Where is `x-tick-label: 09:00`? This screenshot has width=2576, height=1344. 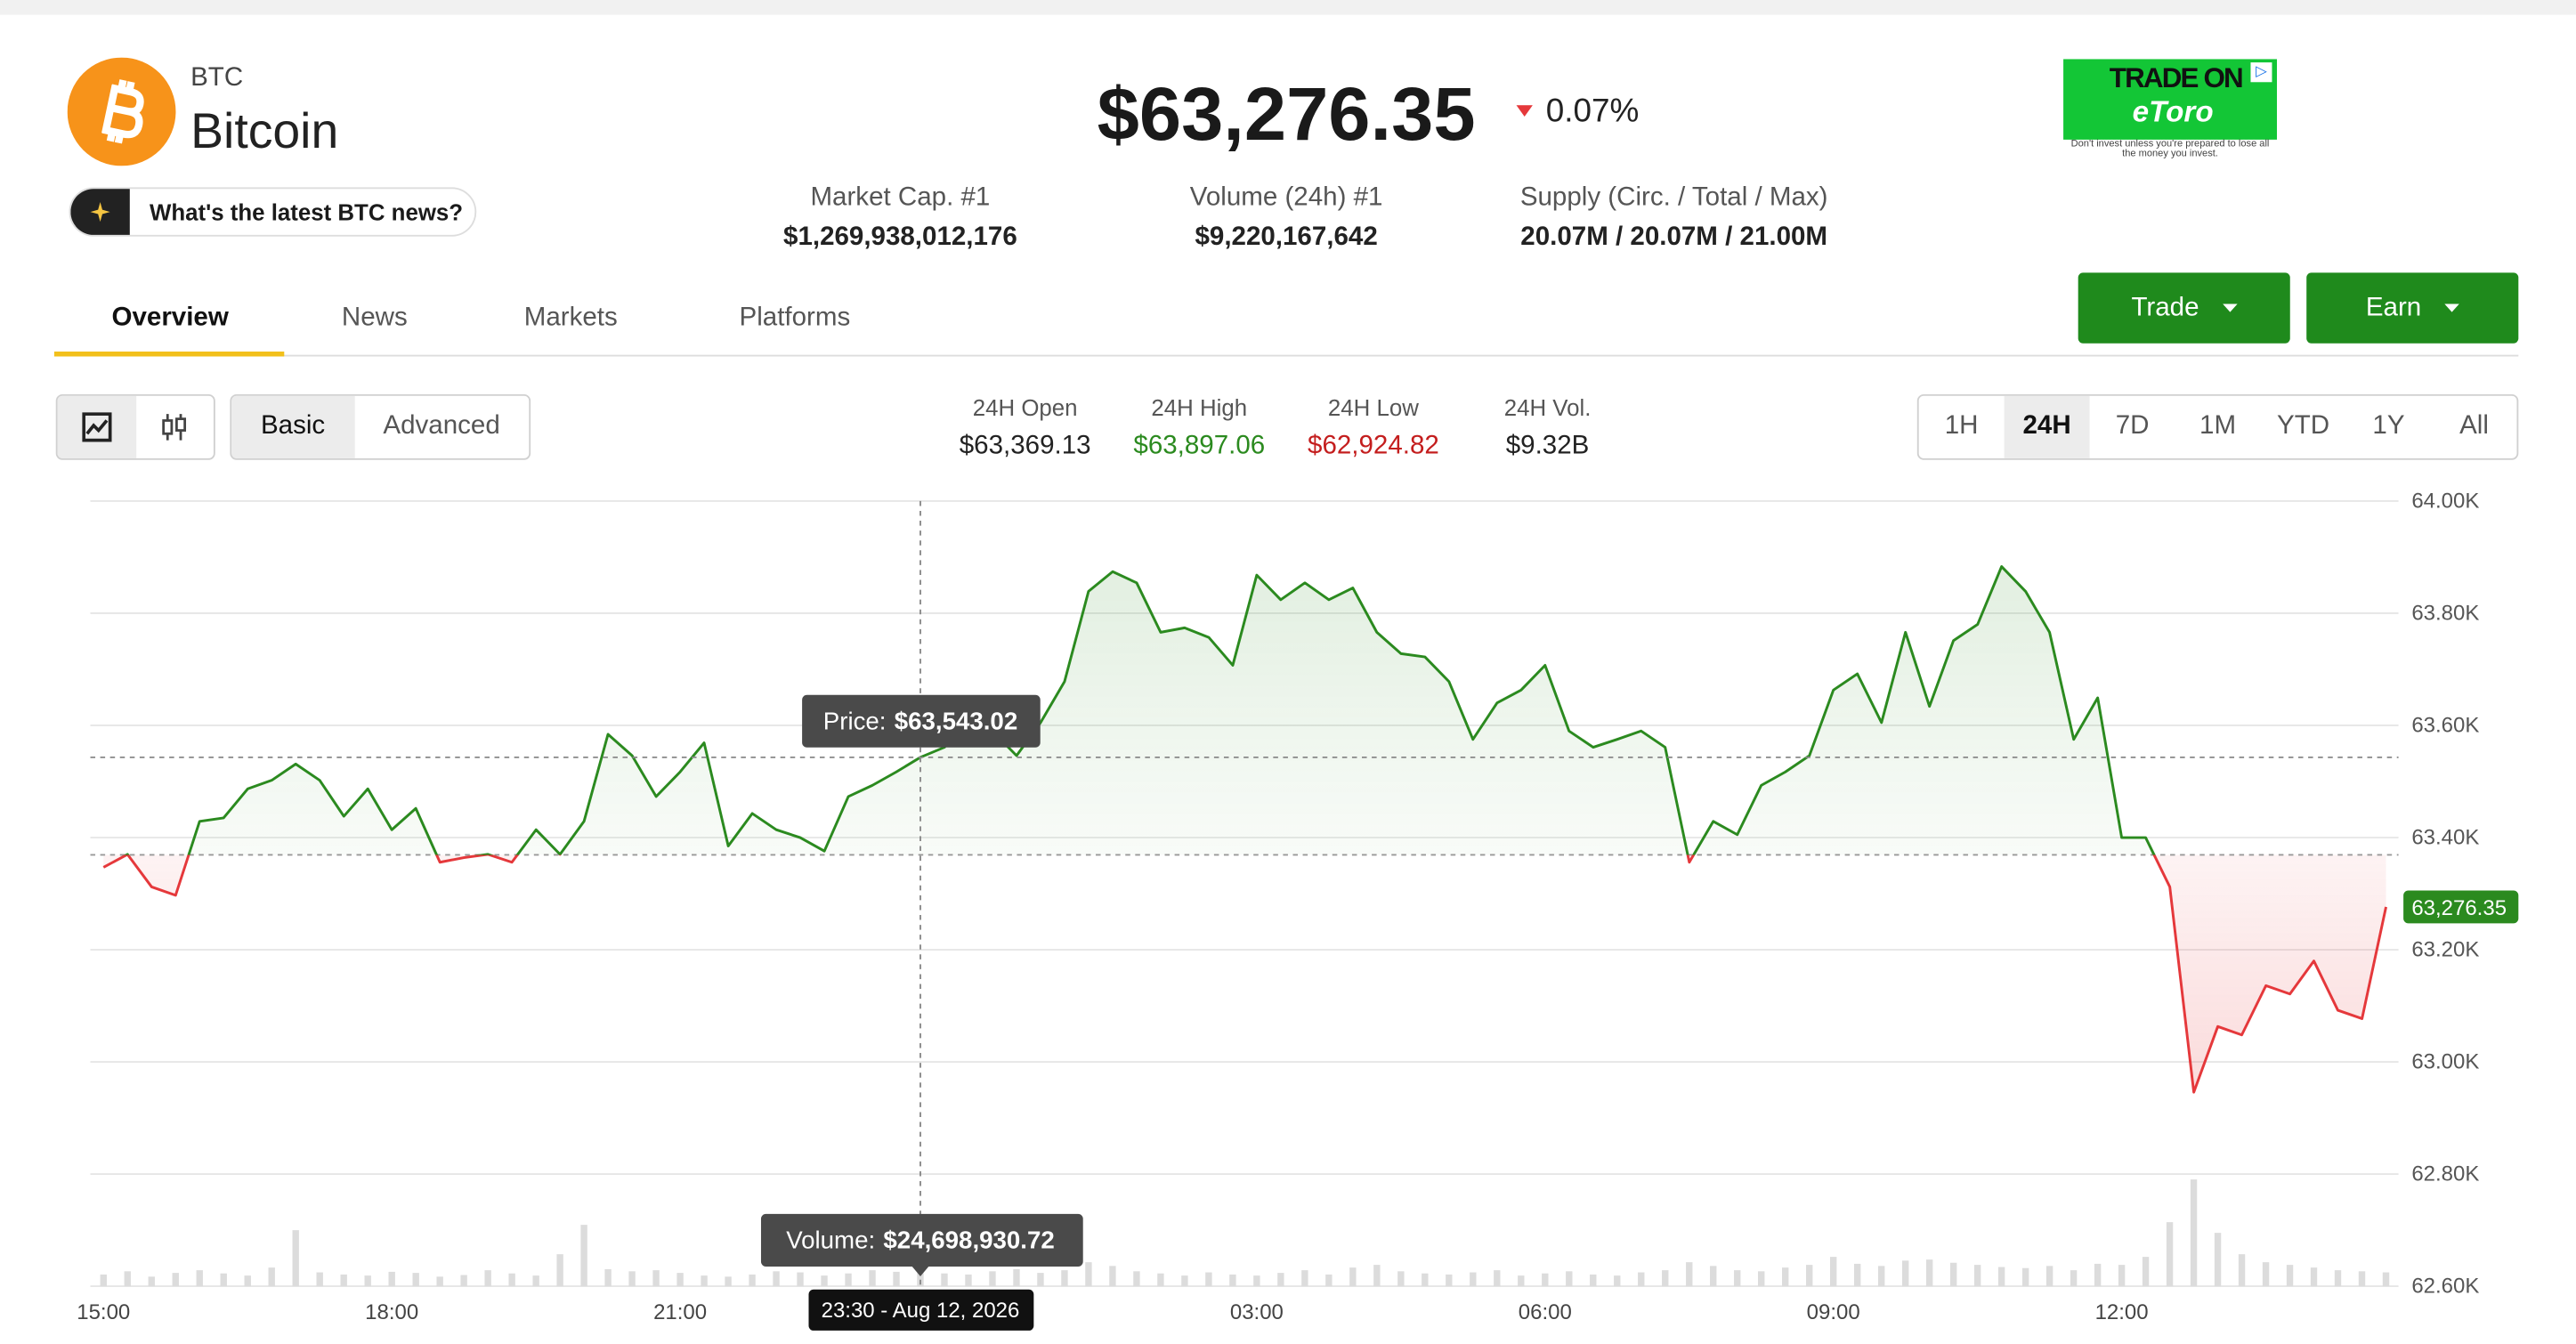
x-tick-label: 09:00 is located at coordinates (1833, 1312).